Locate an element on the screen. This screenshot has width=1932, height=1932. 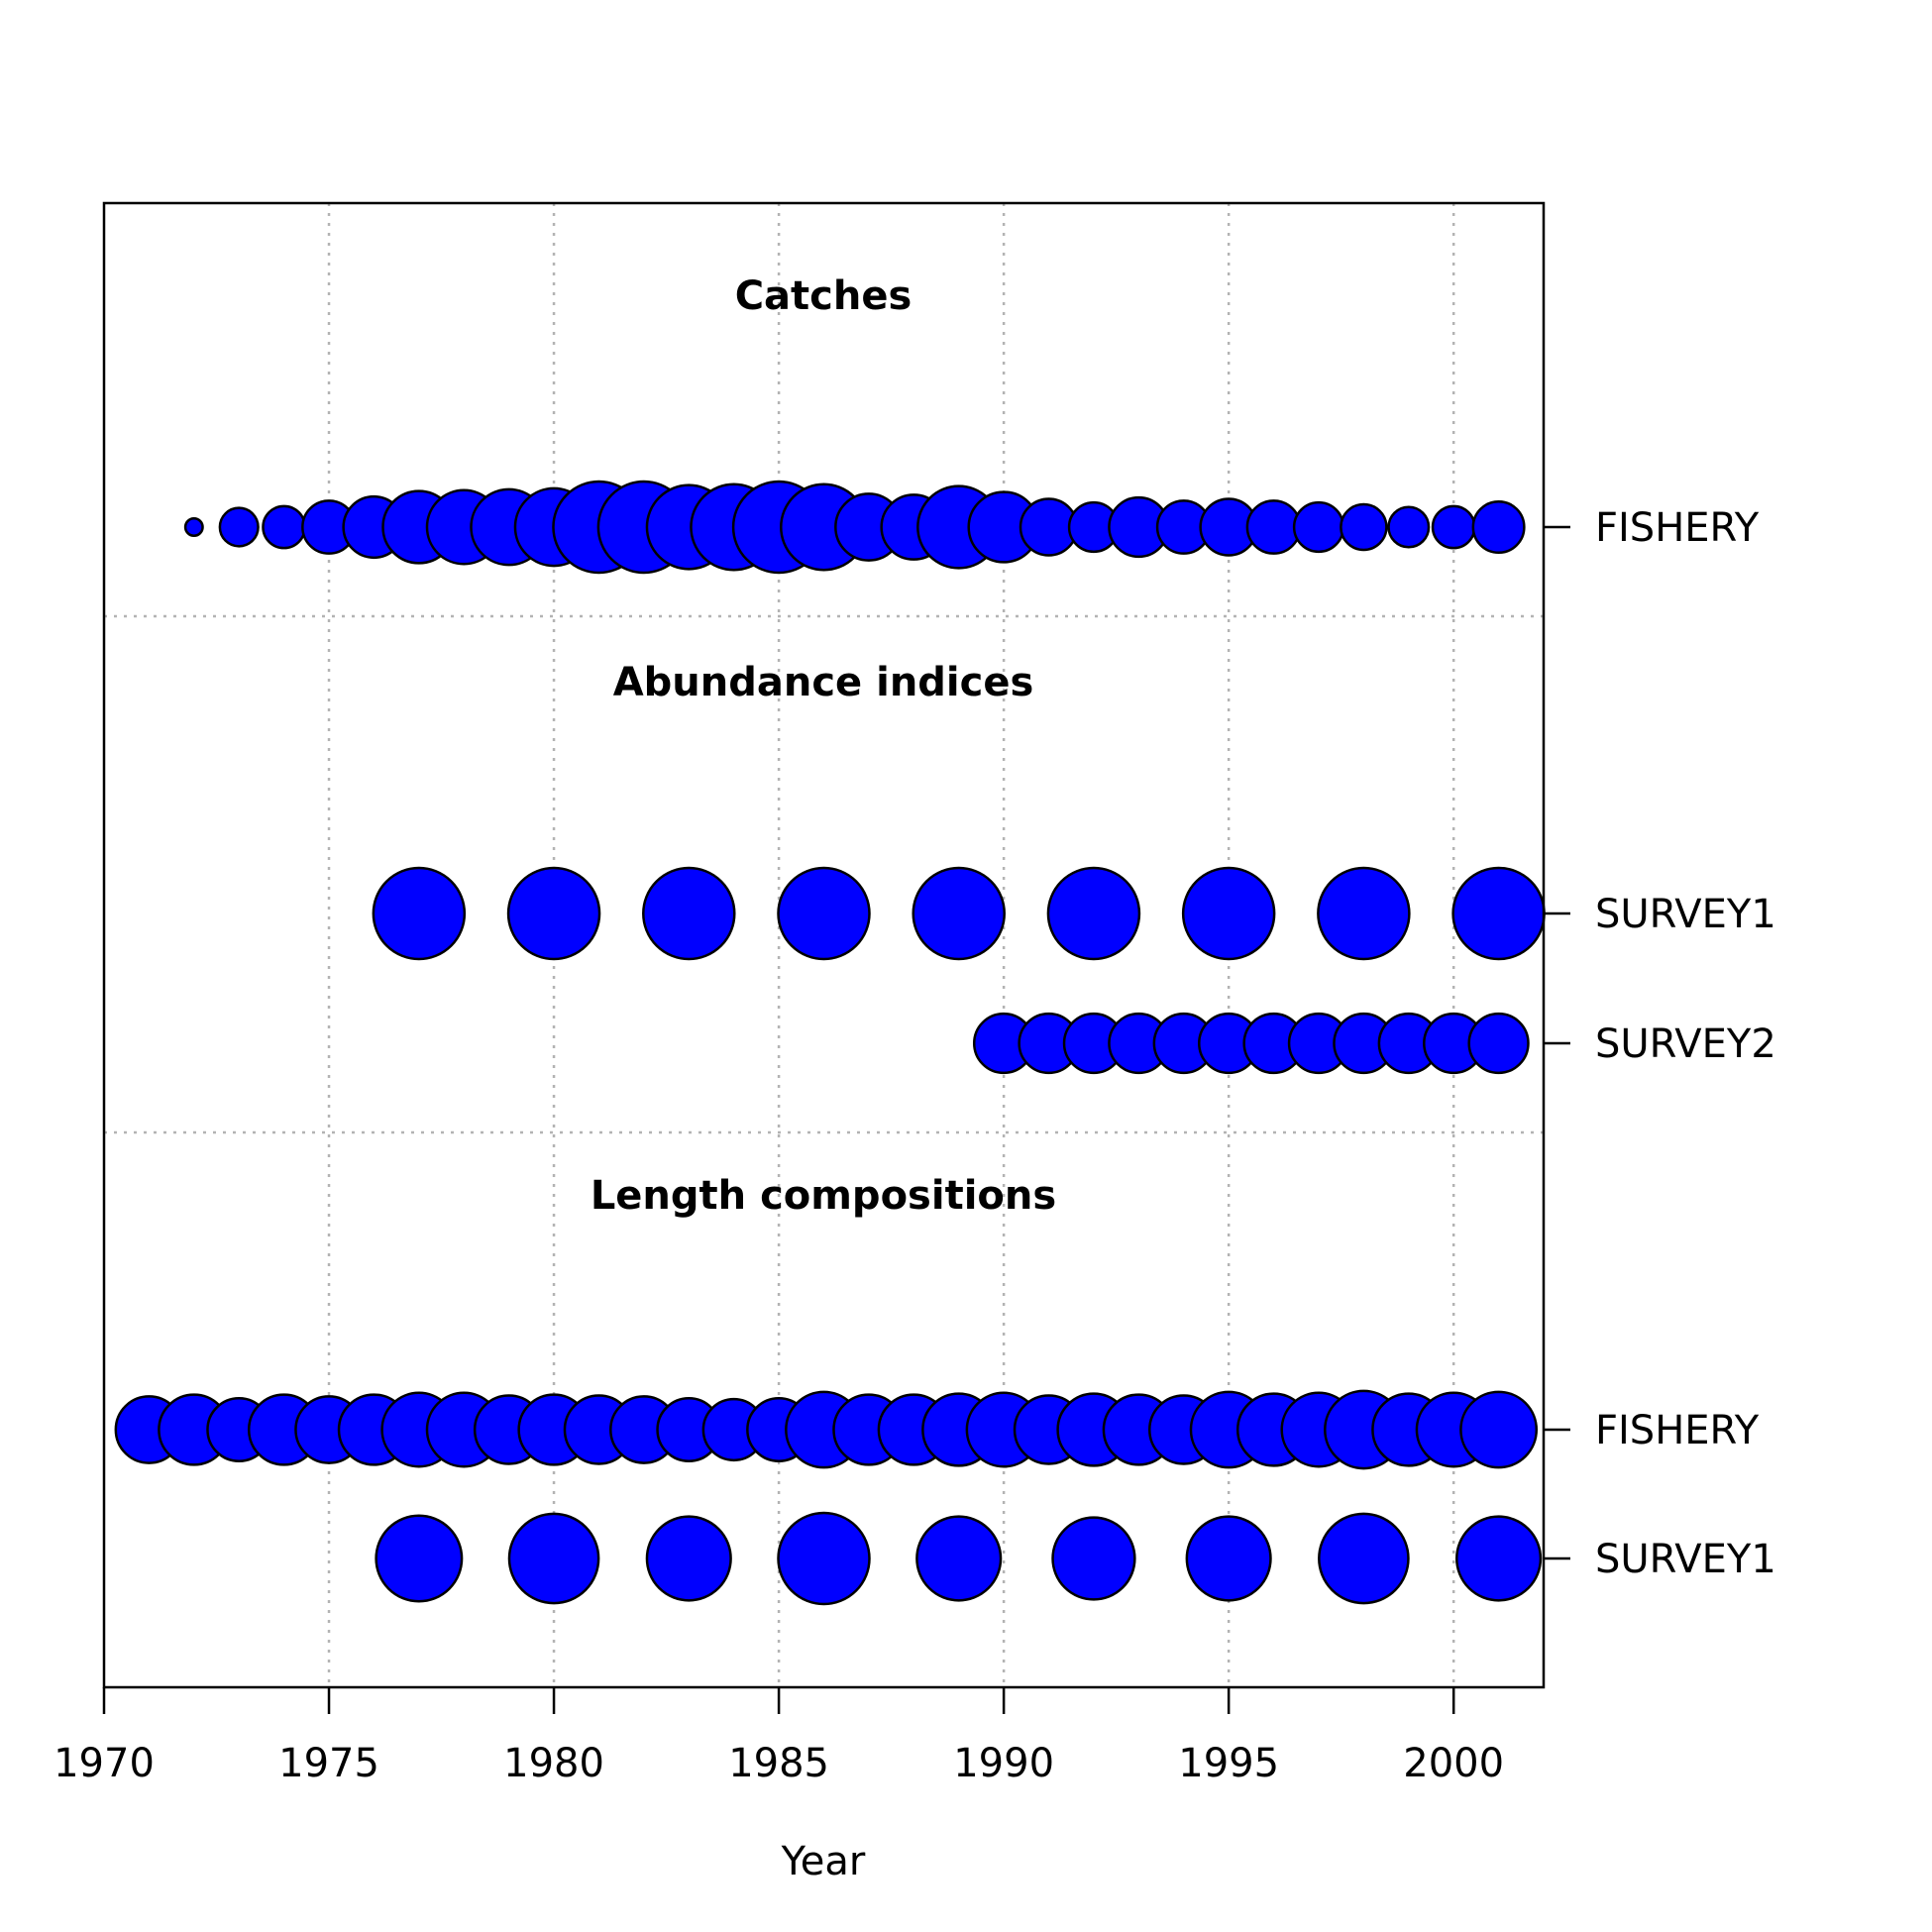
x-tick-label: 2000 is located at coordinates (1453, 1764).